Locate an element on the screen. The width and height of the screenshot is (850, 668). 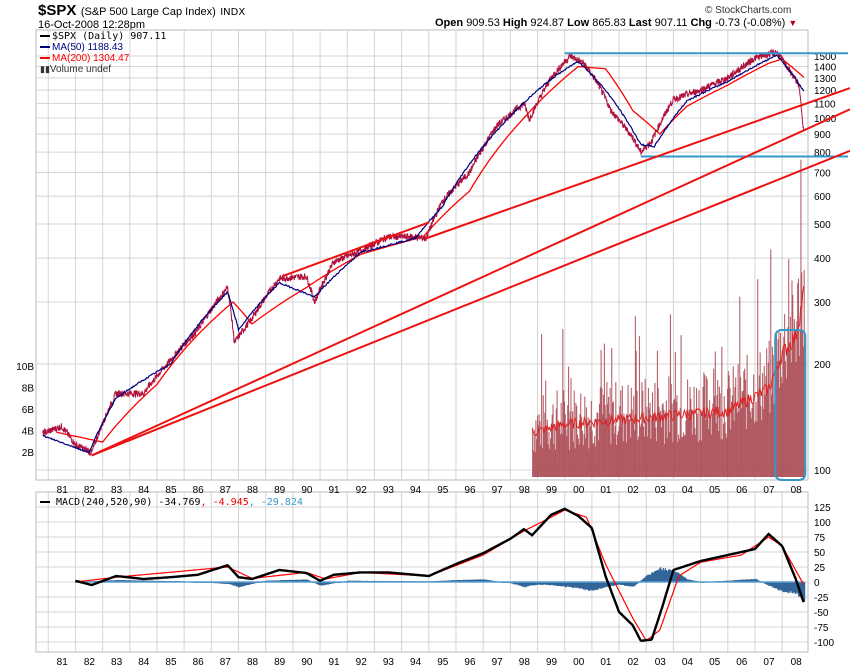
legend-volume: ▮▮Volume undef is located at coordinates (103, 69).